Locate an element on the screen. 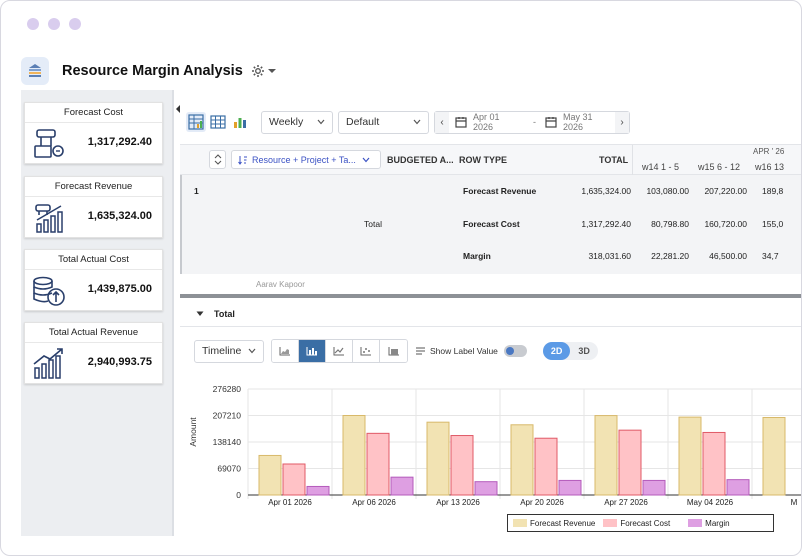 The height and width of the screenshot is (556, 802). stacked-bar-chart-icon is located at coordinates (393, 351).